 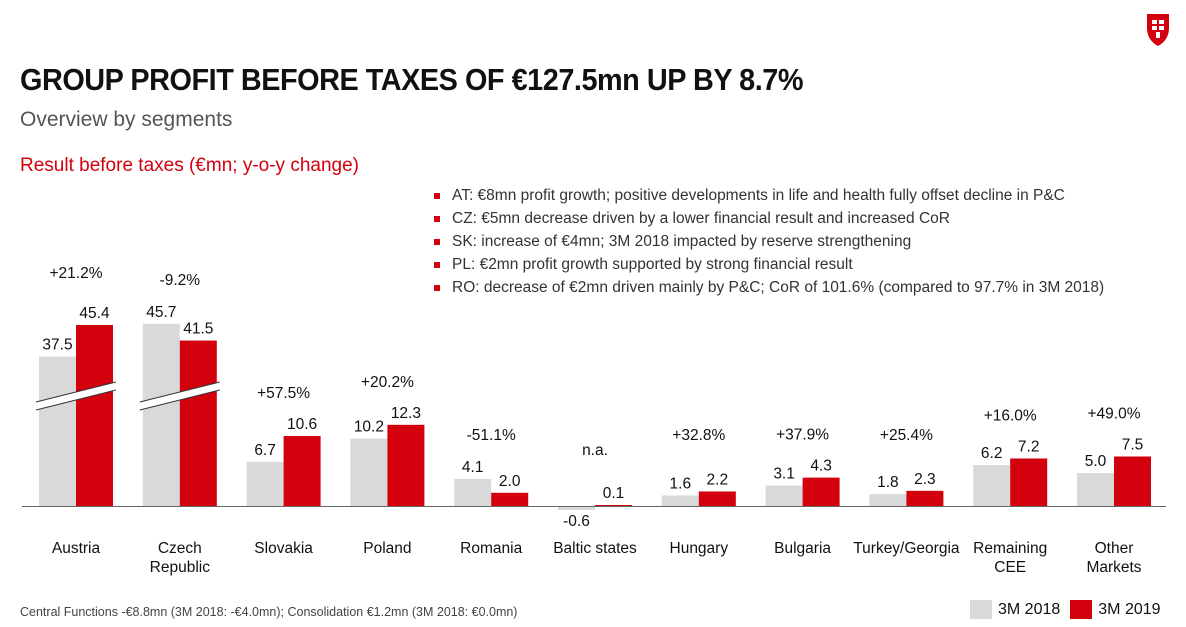 I want to click on data-label-2018: 10.2, so click(x=369, y=427).